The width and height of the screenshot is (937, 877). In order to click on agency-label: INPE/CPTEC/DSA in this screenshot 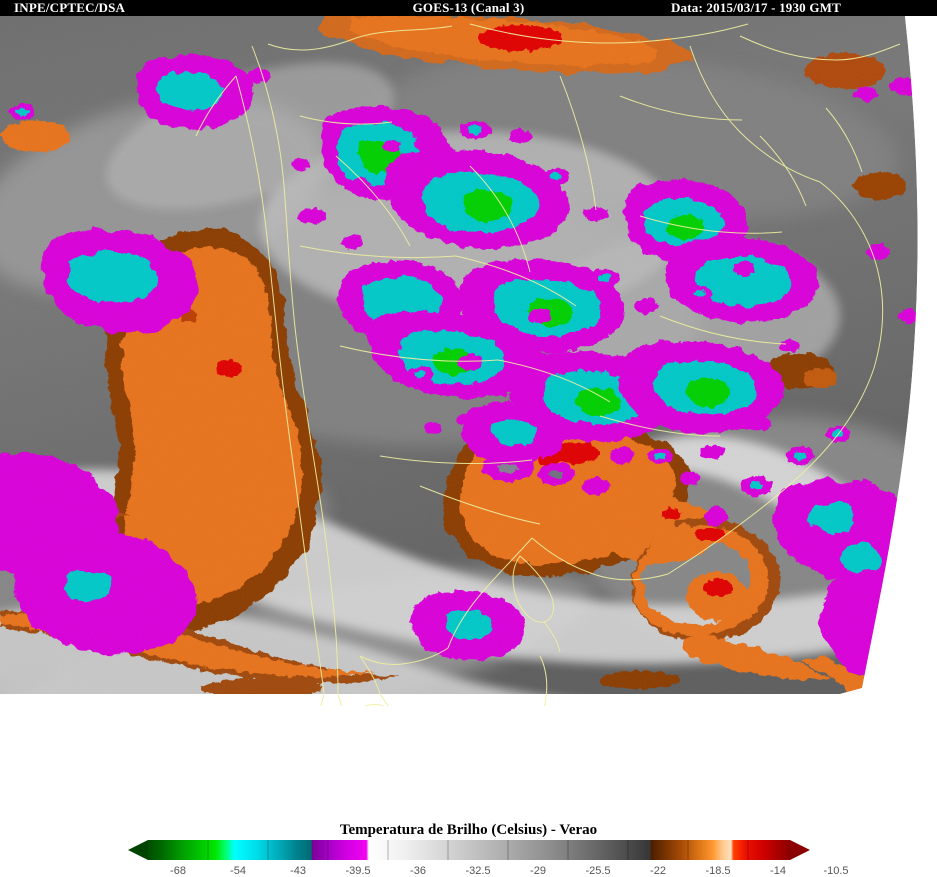, I will do `click(70, 7)`.